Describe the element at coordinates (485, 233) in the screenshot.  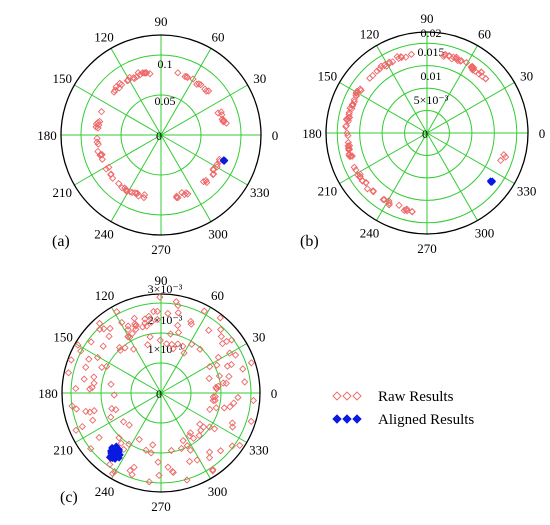
I see `angle-tick-label: 300` at that location.